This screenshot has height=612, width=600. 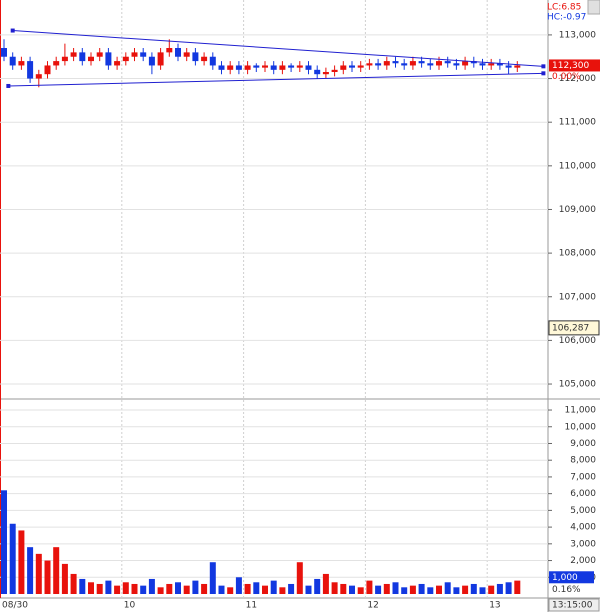 I want to click on y-tick-label: 10,000, so click(x=581, y=427).